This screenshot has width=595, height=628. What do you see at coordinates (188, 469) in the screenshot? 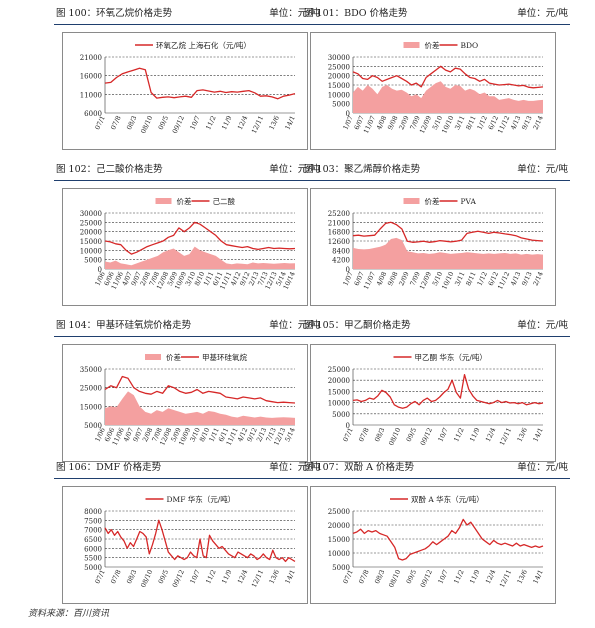
I see `chart-header: 图 106：DMF 价格走势 单位：元/吨` at bounding box center [188, 469].